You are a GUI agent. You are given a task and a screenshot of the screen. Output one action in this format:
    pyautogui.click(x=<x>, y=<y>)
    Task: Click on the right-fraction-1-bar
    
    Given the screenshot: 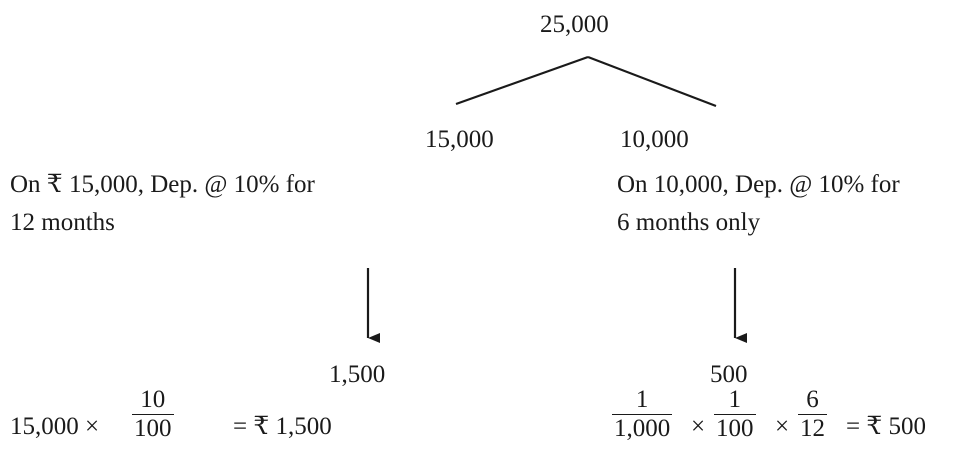 What is the action you would take?
    pyautogui.click(x=642, y=414)
    